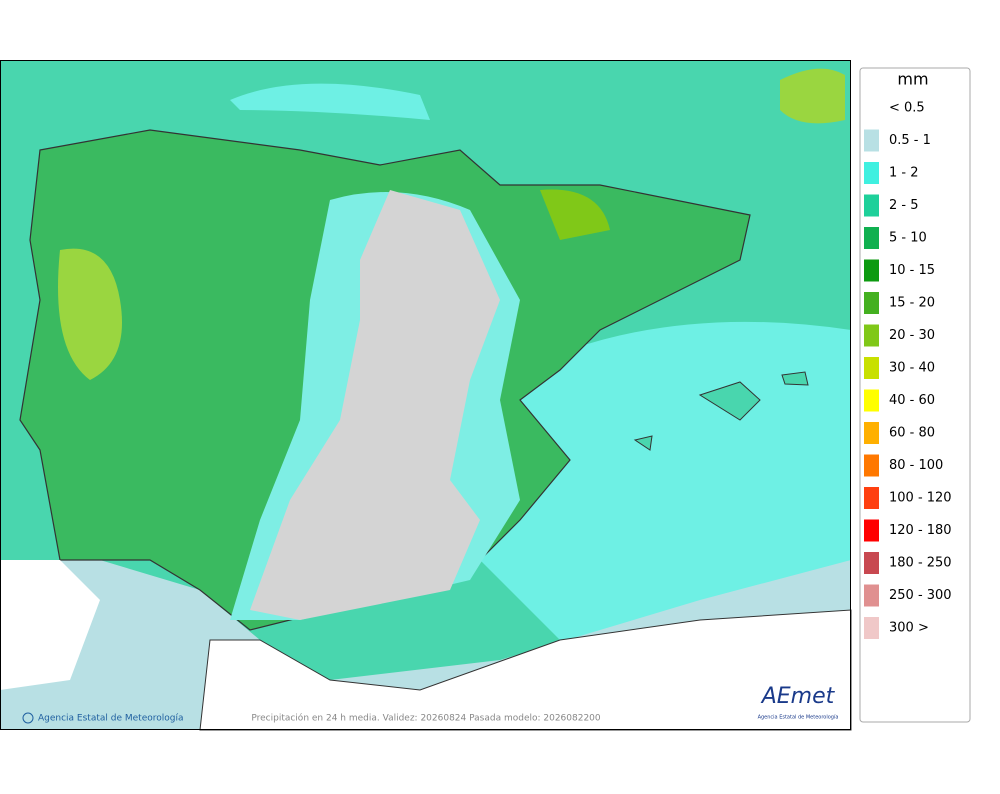 The width and height of the screenshot is (1000, 794). Describe the element at coordinates (910, 140) in the screenshot. I see `legend-label: 0.5 - 1` at that location.